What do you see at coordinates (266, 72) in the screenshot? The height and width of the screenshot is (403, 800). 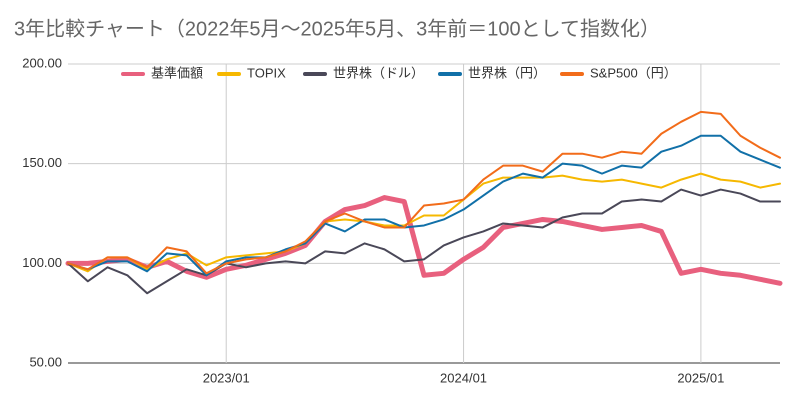 I see `legend-label: TOPIX` at bounding box center [266, 72].